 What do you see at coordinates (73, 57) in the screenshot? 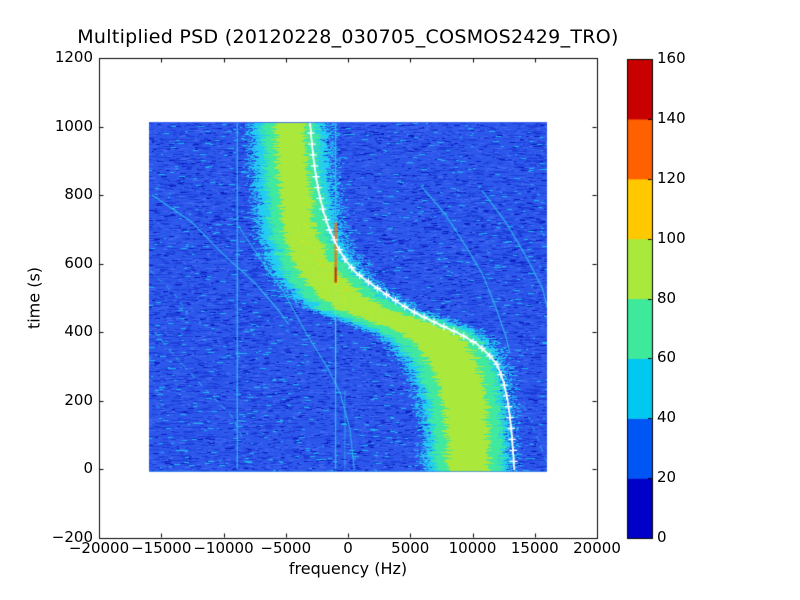
I see `y-tick-label: 1200` at bounding box center [73, 57].